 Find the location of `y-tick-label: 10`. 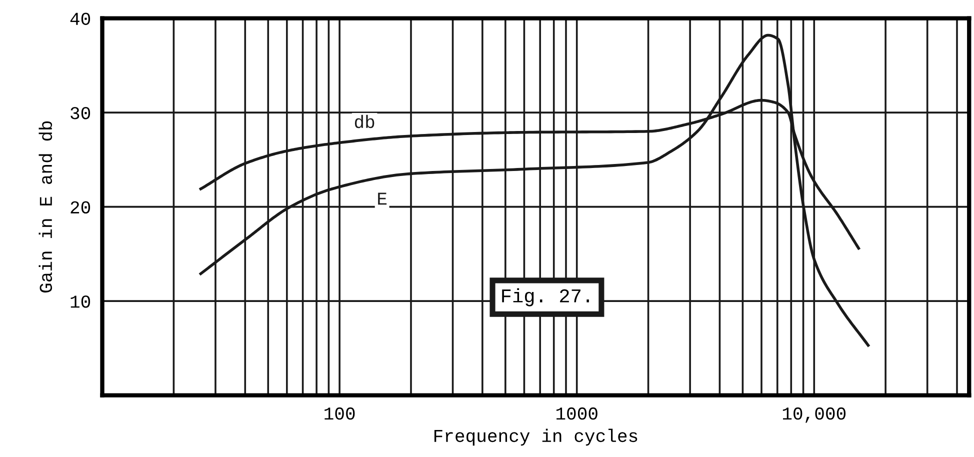

y-tick-label: 10 is located at coordinates (80, 302).